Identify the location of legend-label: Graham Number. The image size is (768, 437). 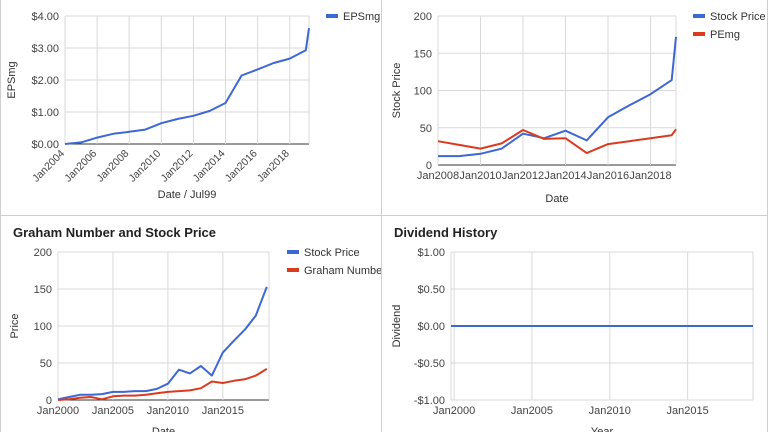
(342, 271).